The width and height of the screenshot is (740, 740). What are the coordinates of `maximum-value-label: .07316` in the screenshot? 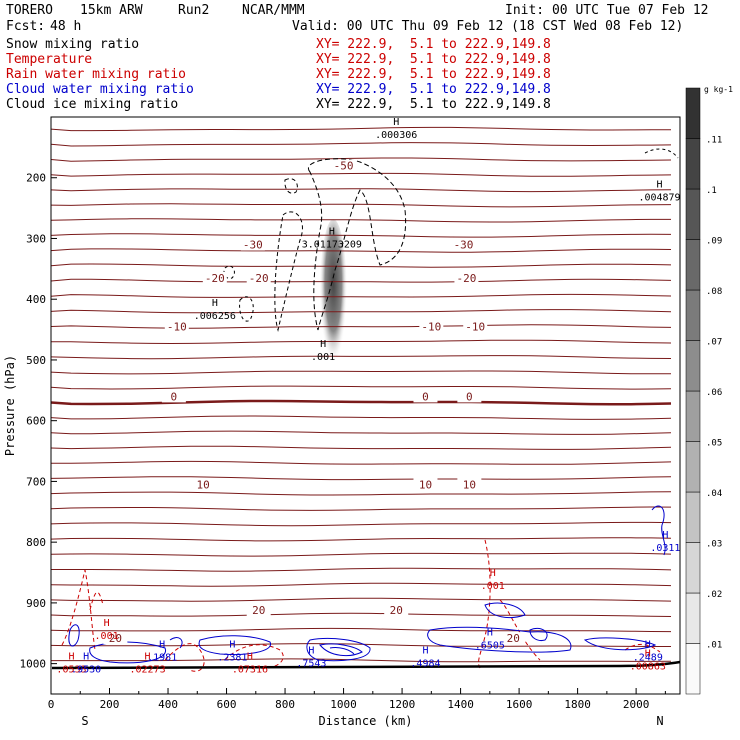 It's located at (250, 670).